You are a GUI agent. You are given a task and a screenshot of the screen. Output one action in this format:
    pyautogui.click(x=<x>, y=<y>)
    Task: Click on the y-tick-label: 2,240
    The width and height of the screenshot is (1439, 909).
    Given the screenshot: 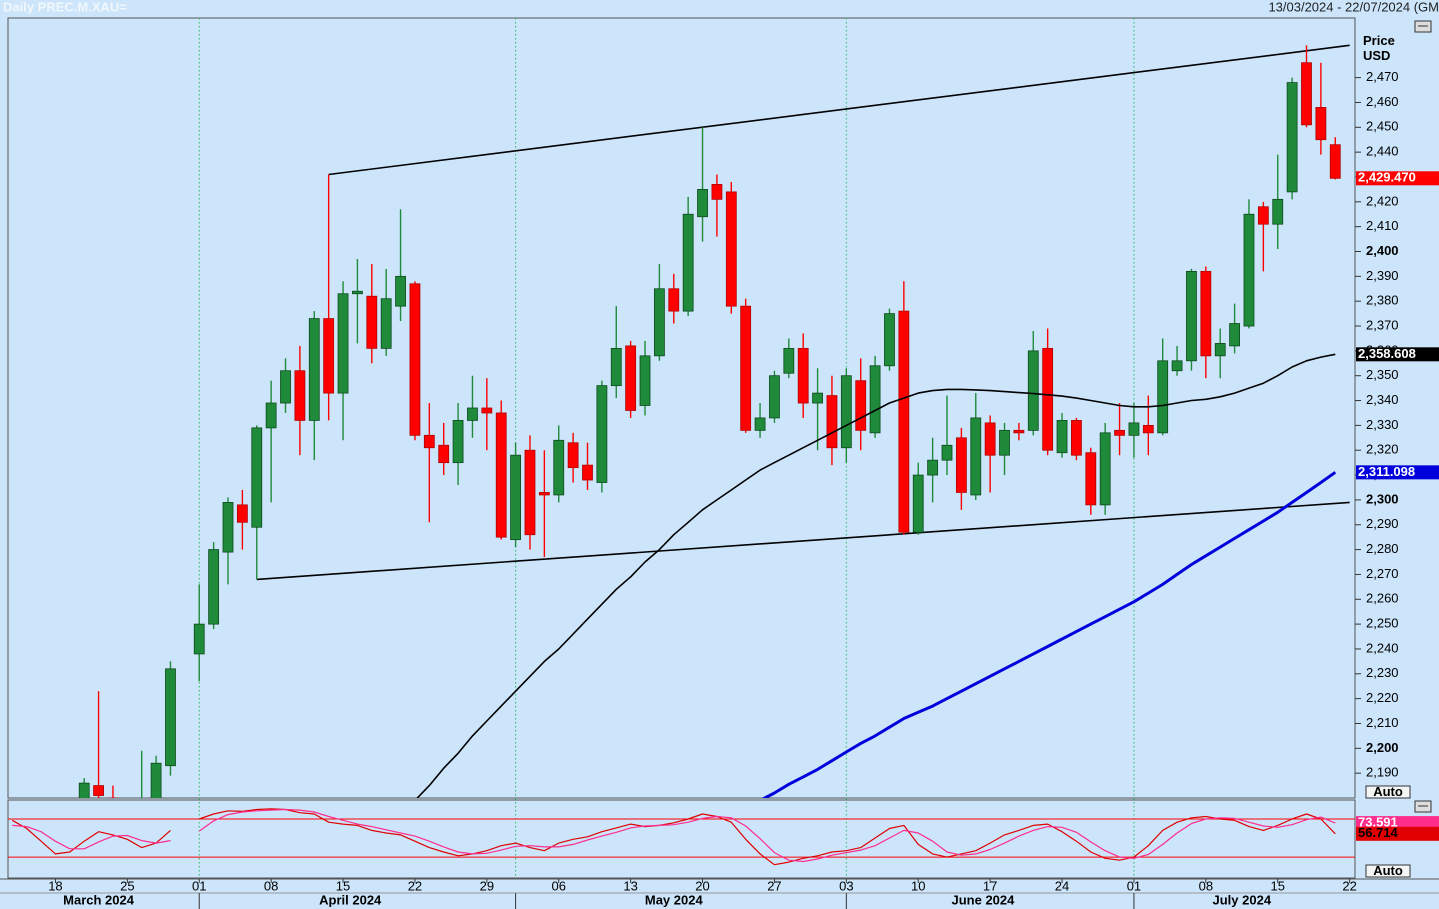 What is the action you would take?
    pyautogui.click(x=1382, y=647)
    